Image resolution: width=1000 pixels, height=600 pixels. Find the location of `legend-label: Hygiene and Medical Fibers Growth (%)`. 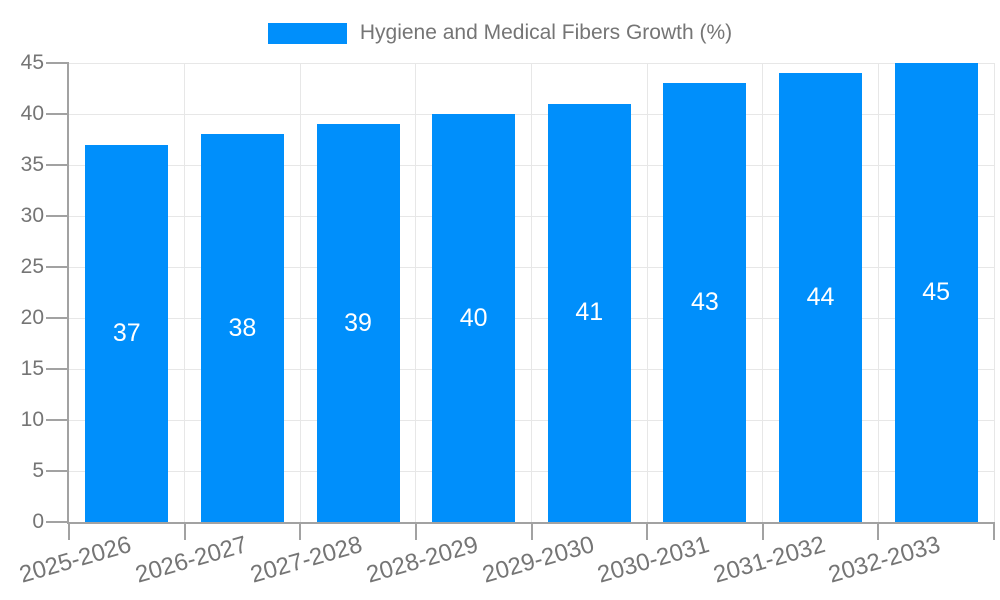

legend-label: Hygiene and Medical Fibers Growth (%) is located at coordinates (546, 32).